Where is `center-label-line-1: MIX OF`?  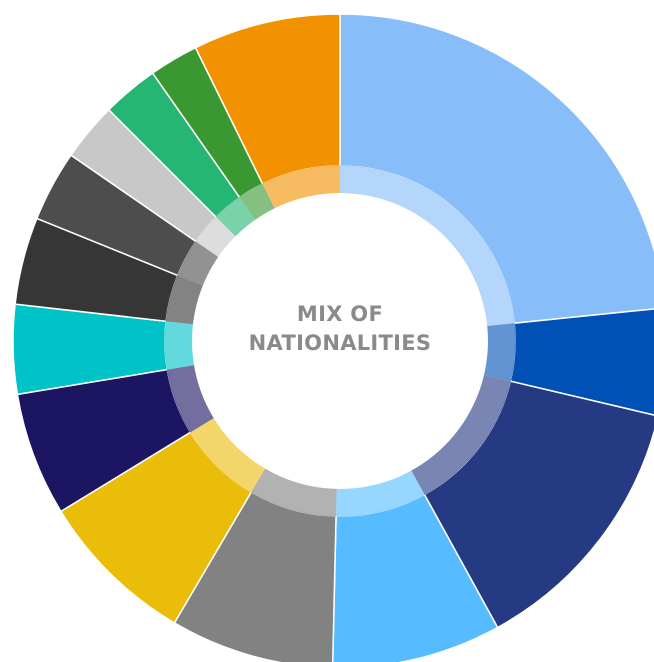
center-label-line-1: MIX OF is located at coordinates (340, 314).